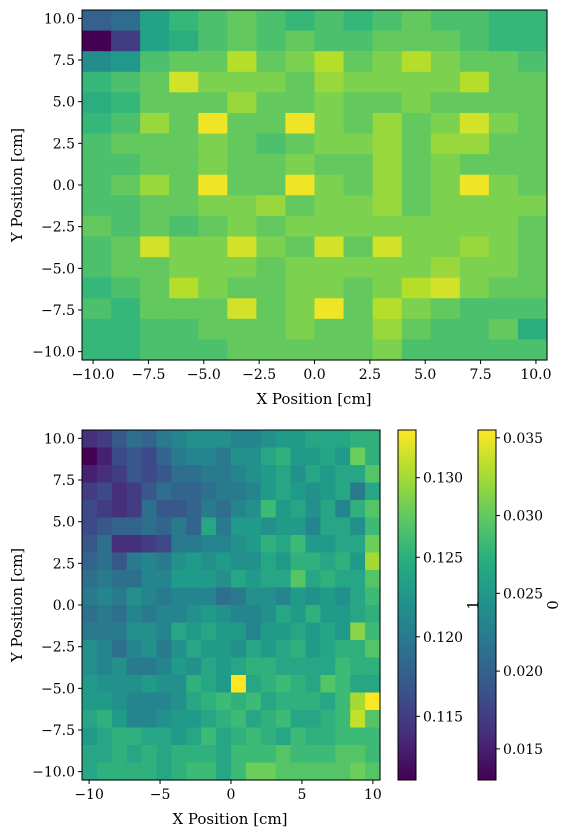 The image size is (573, 837). Describe the element at coordinates (443, 717) in the screenshot. I see `colorbar-1-tick-label: 0.115` at that location.